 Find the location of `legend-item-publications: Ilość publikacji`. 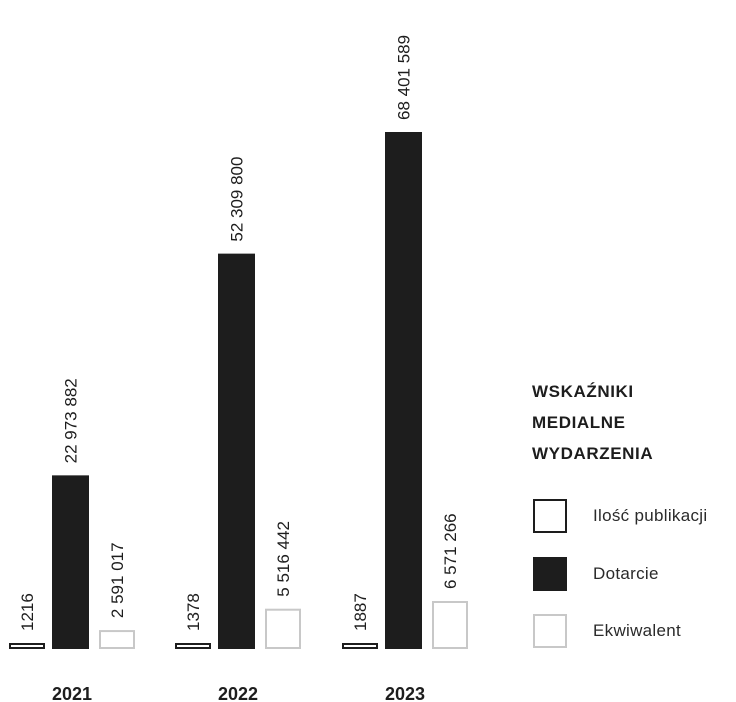

legend-item-publications: Ilość publikacji is located at coordinates (634, 518).